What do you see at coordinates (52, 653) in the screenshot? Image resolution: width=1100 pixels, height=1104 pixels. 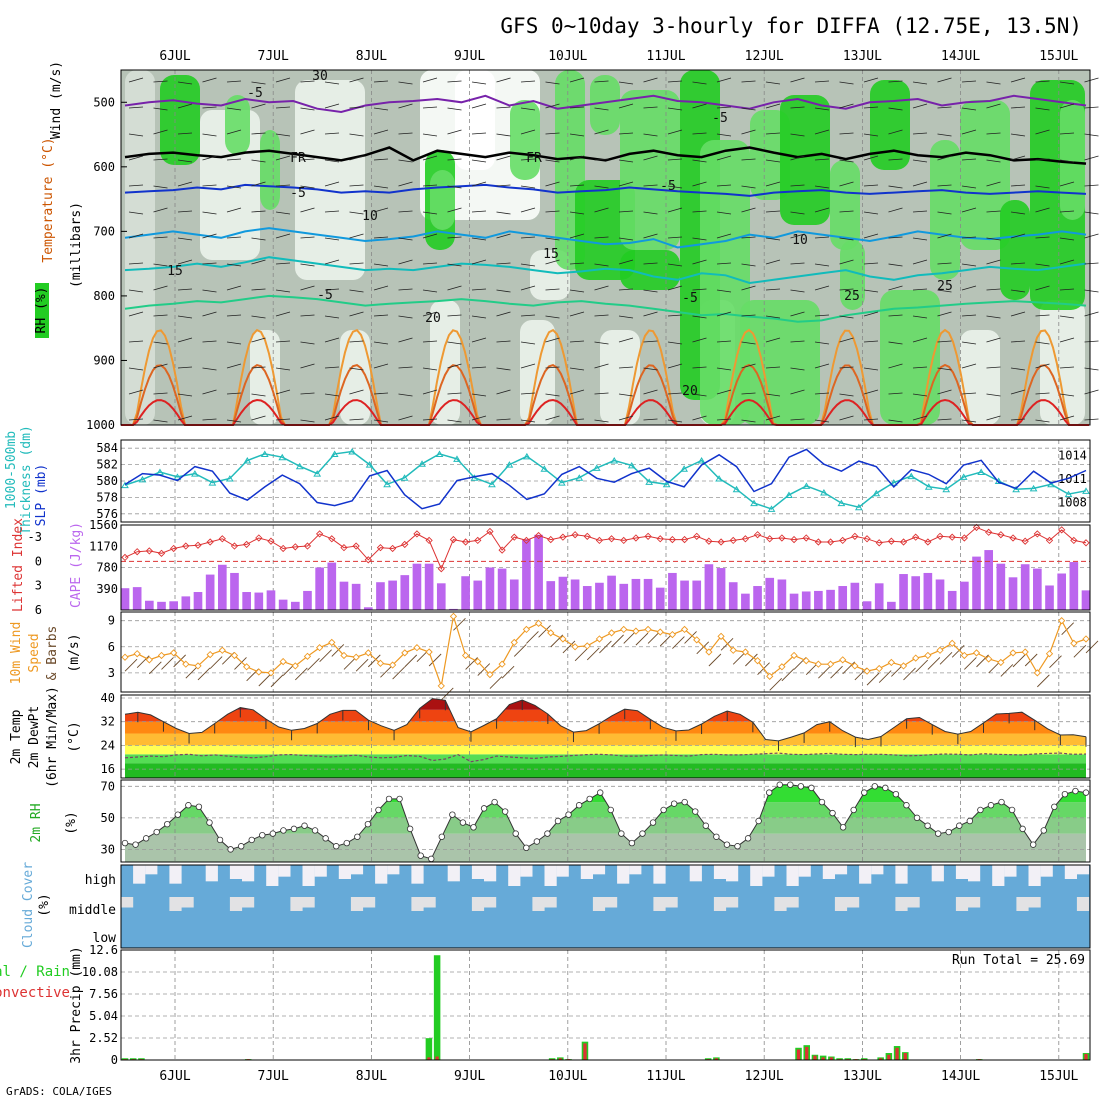 I see `ylabel-barbs: & Barbs` at bounding box center [52, 653].